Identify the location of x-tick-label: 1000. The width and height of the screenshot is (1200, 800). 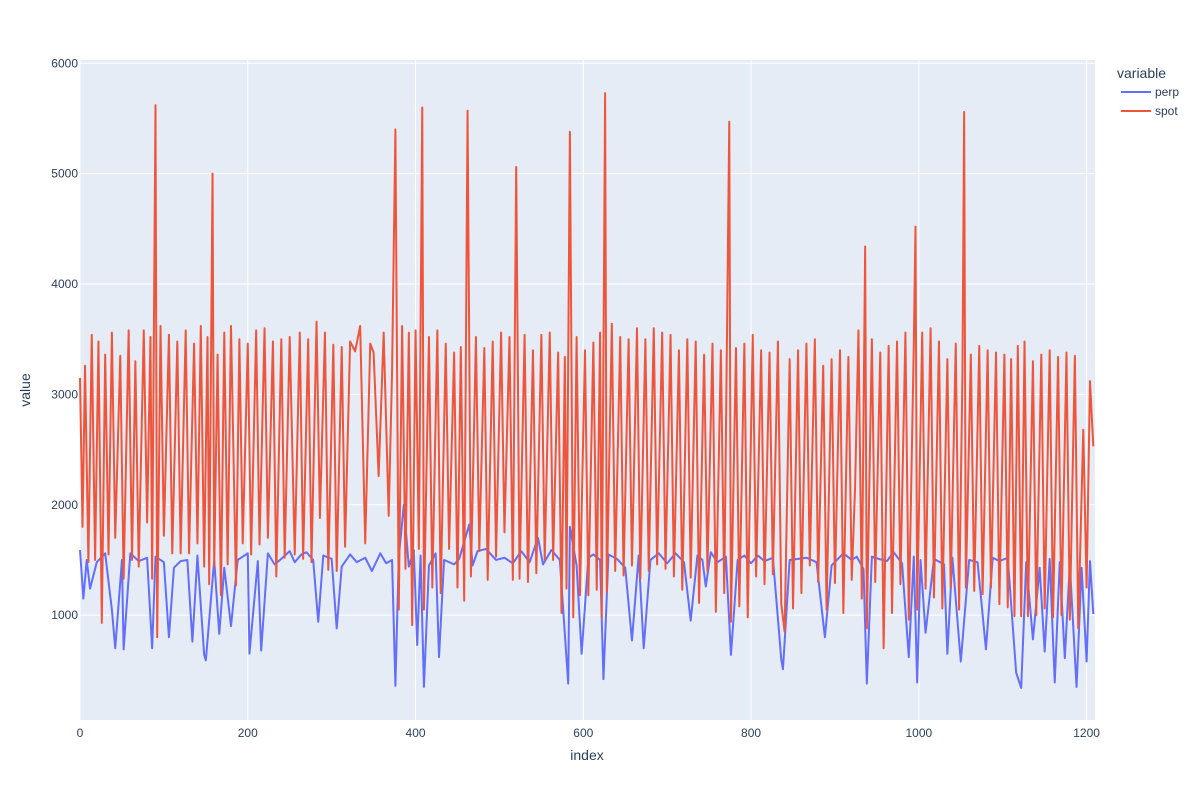
(918, 733).